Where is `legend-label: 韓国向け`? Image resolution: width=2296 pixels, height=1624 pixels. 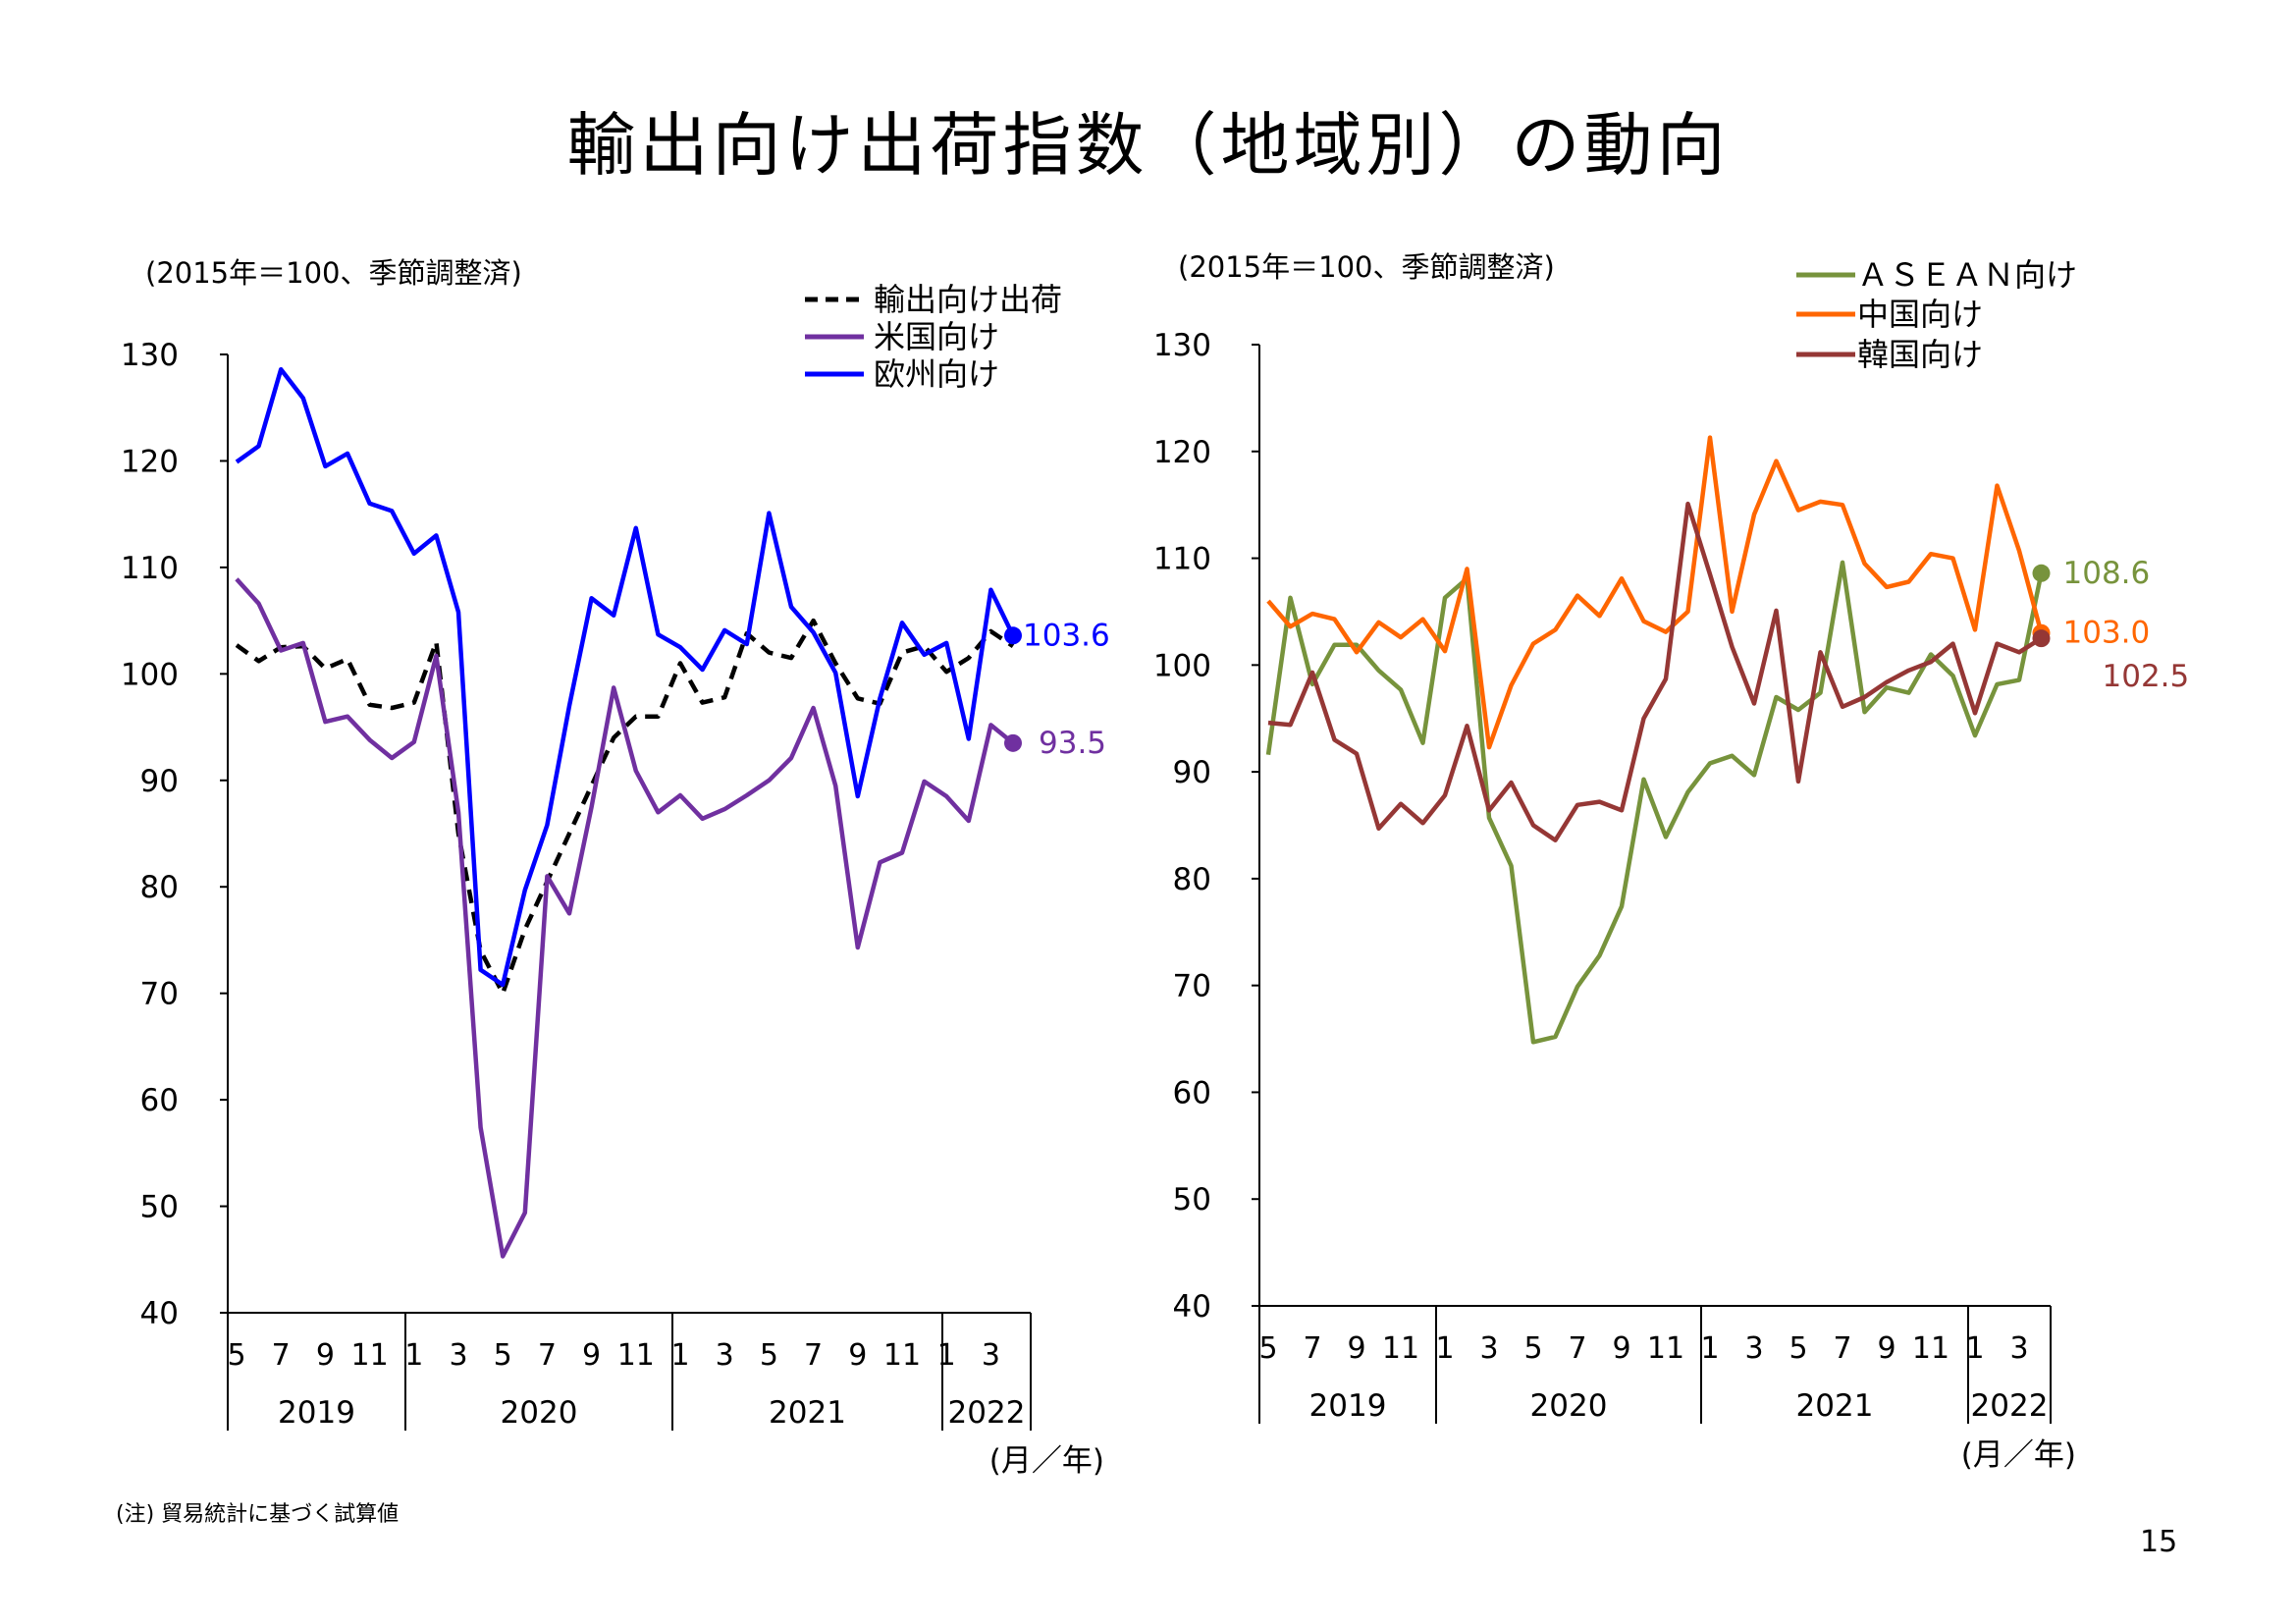
legend-label: 韓国向け is located at coordinates (1920, 354).